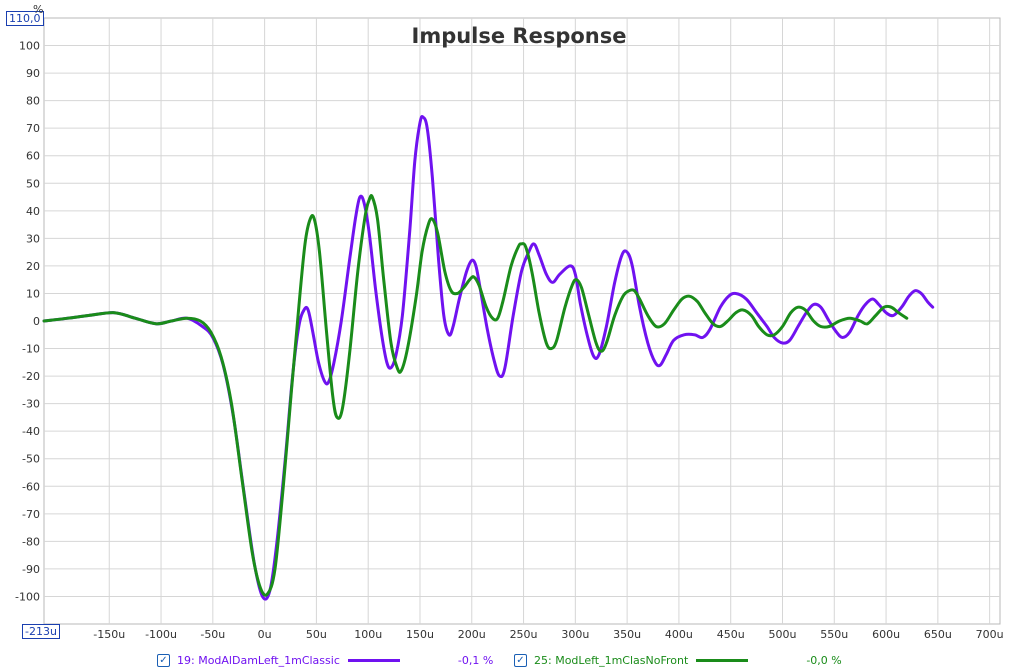 This screenshot has height=672, width=1018. Describe the element at coordinates (33, 293) in the screenshot. I see `y-tick-label: 10` at that location.